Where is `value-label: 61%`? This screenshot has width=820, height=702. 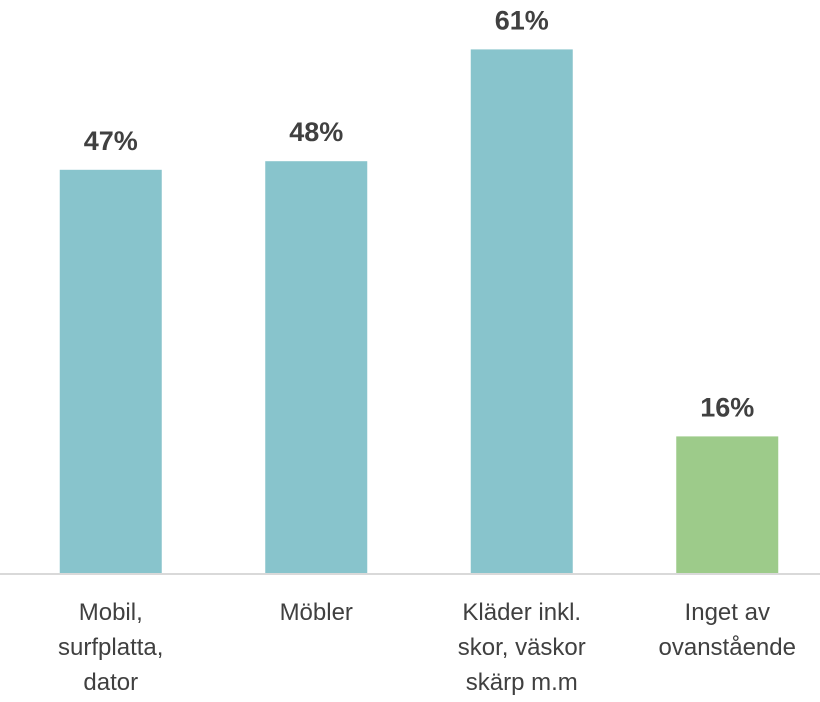
value-label: 61% is located at coordinates (522, 20).